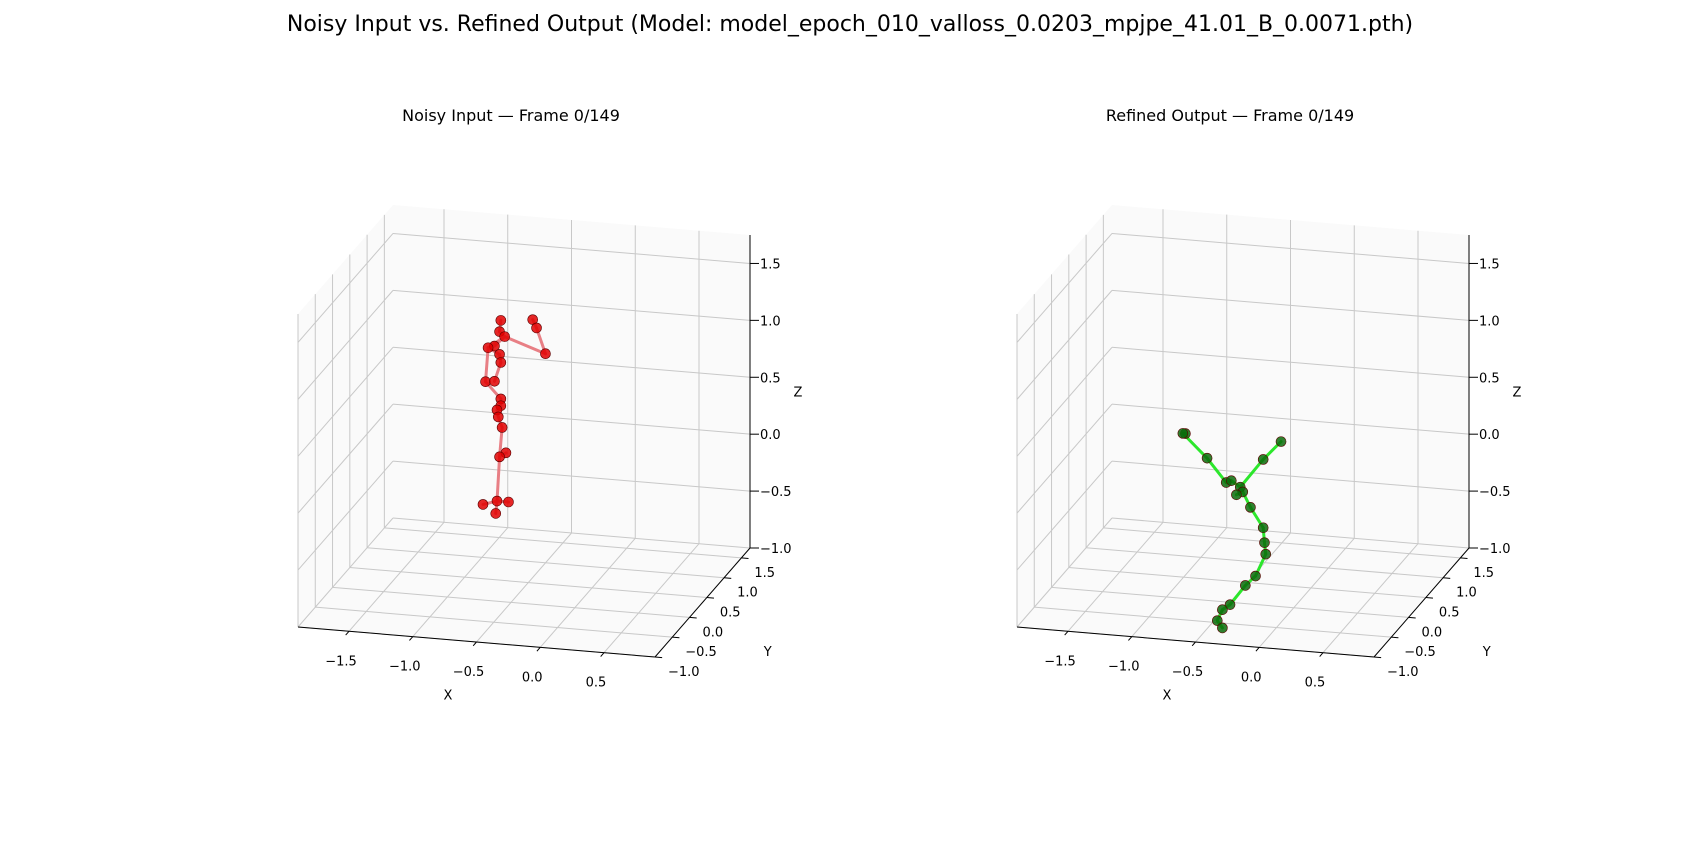 The image size is (1700, 850). I want to click on z-tick-label: 0.0, so click(770, 435).